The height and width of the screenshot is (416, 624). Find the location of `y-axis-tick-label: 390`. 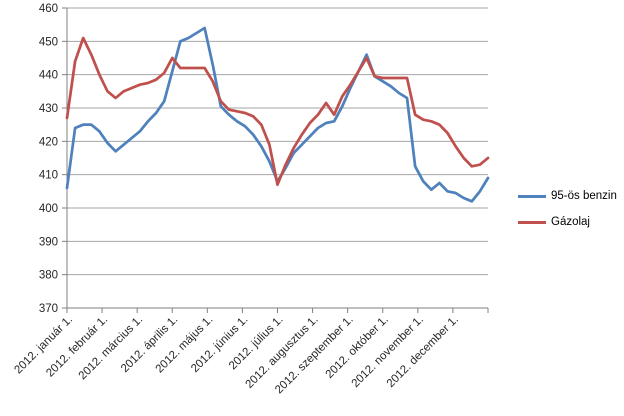

y-axis-tick-label: 390 is located at coordinates (48, 242).